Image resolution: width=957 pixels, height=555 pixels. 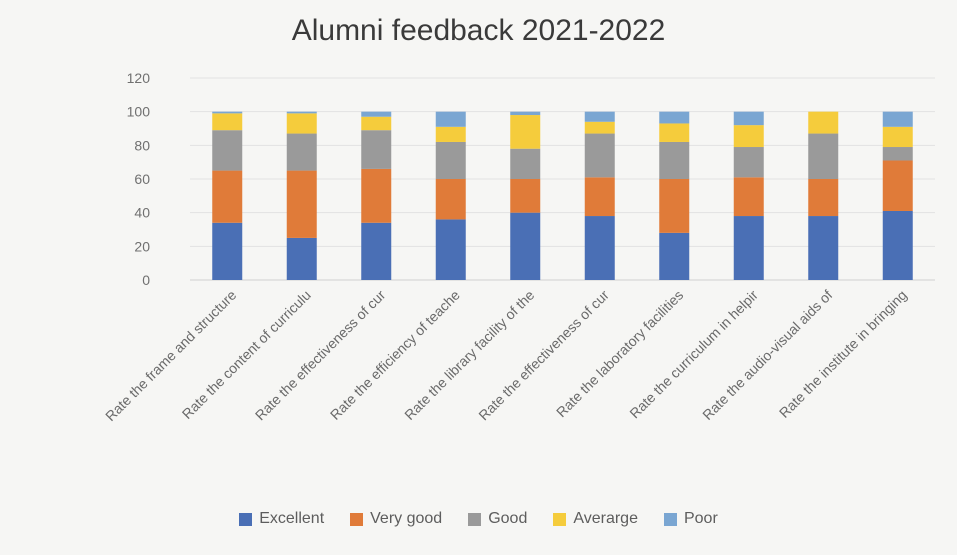 I want to click on y-tick-label: 20, so click(x=142, y=246).